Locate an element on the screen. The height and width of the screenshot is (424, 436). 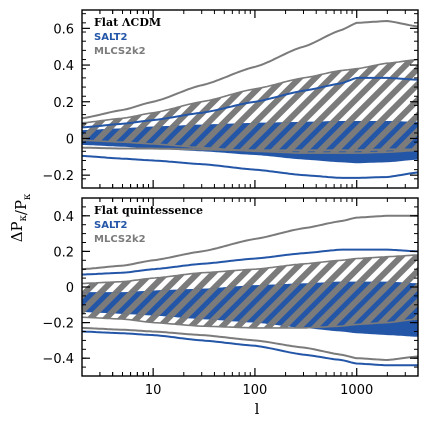
y-axis-label: ΔPκ/Pκ is located at coordinates (20, 217).